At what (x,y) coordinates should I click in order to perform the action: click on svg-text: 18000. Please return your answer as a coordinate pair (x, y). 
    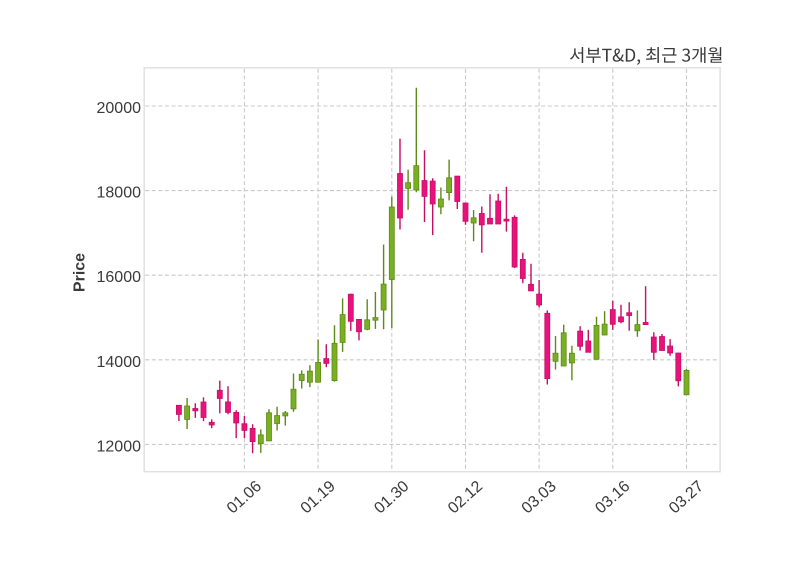
    Looking at the image, I should click on (119, 193).